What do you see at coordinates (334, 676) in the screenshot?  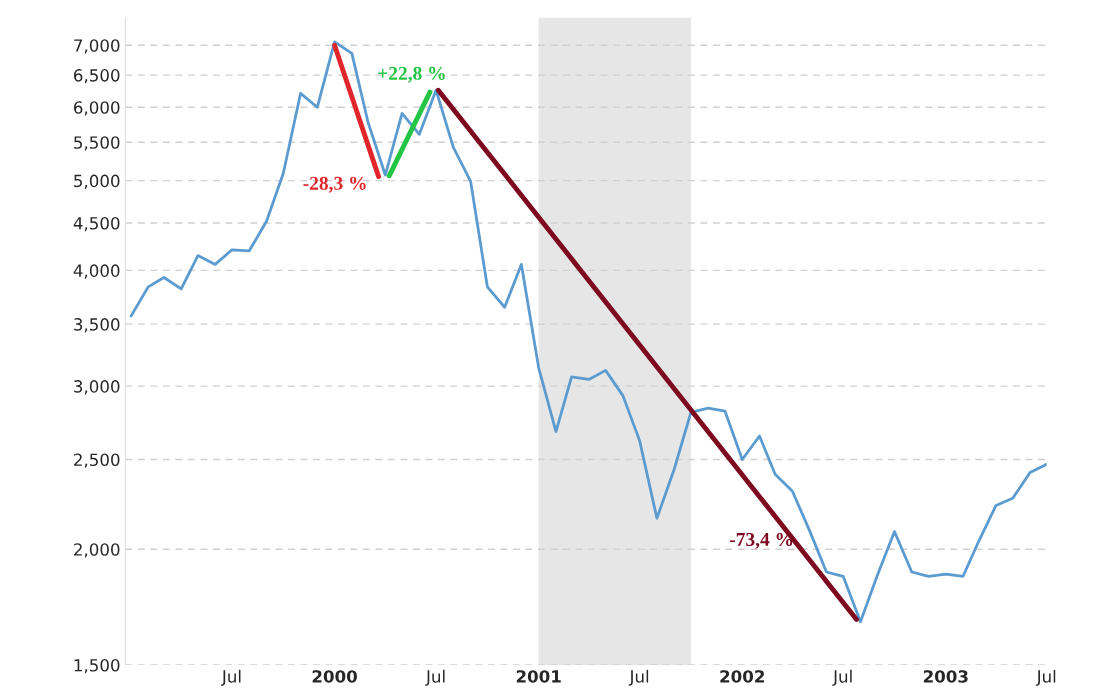 I see `x-tick-label: 2000` at bounding box center [334, 676].